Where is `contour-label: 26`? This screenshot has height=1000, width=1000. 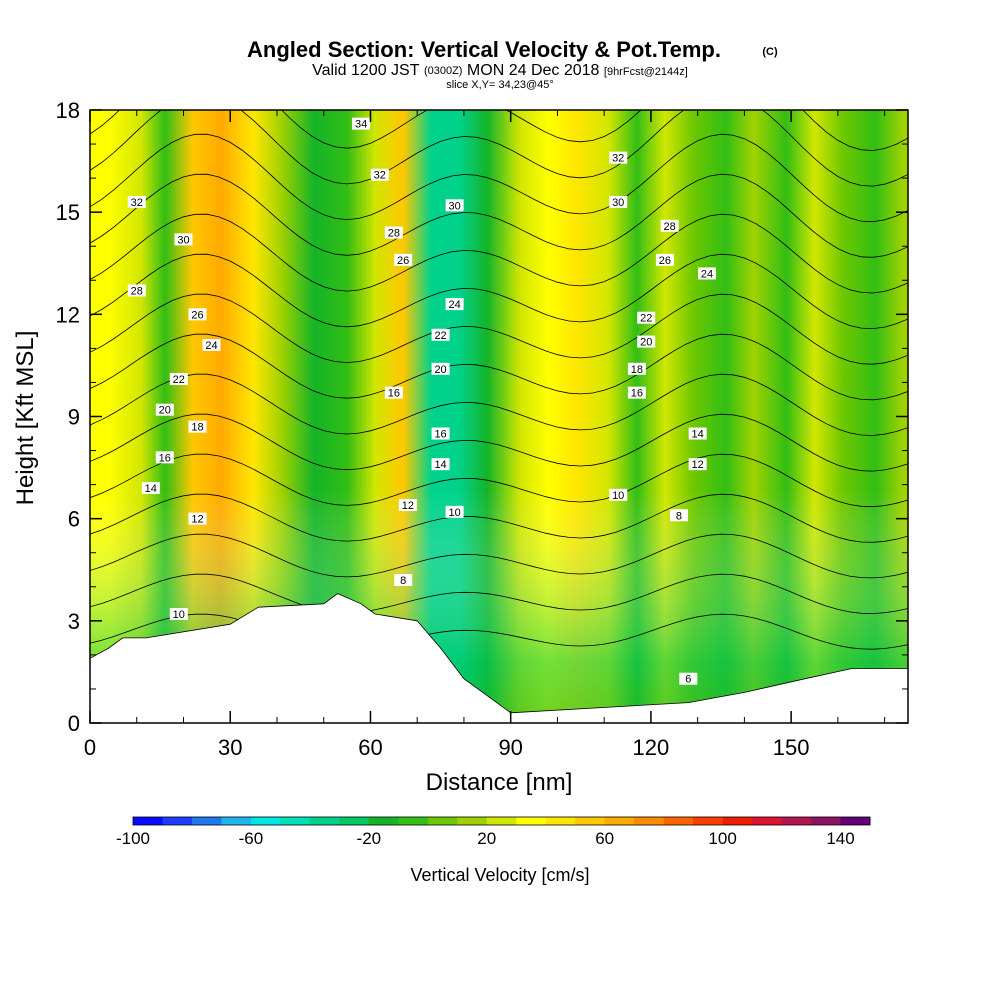 contour-label: 26 is located at coordinates (664, 260).